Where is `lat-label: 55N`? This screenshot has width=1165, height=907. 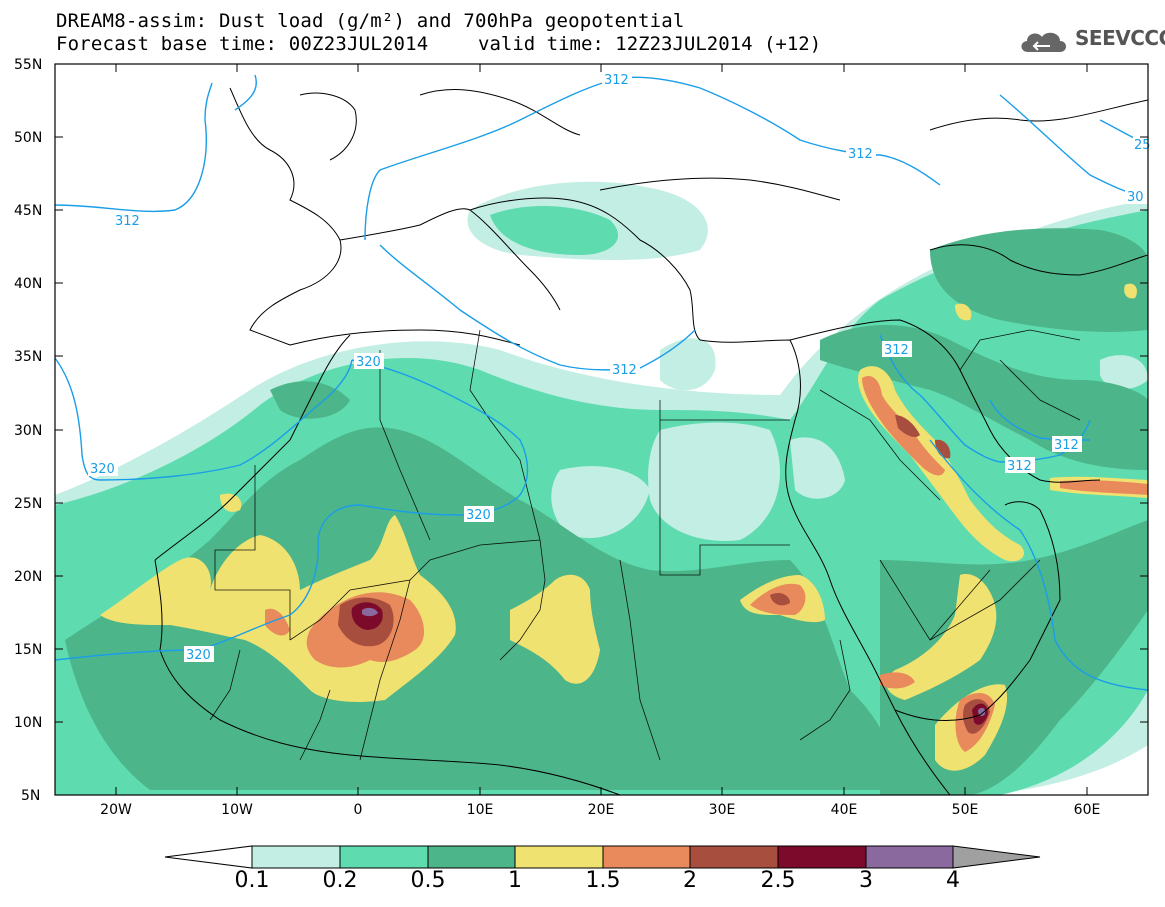 lat-label: 55N is located at coordinates (28, 65).